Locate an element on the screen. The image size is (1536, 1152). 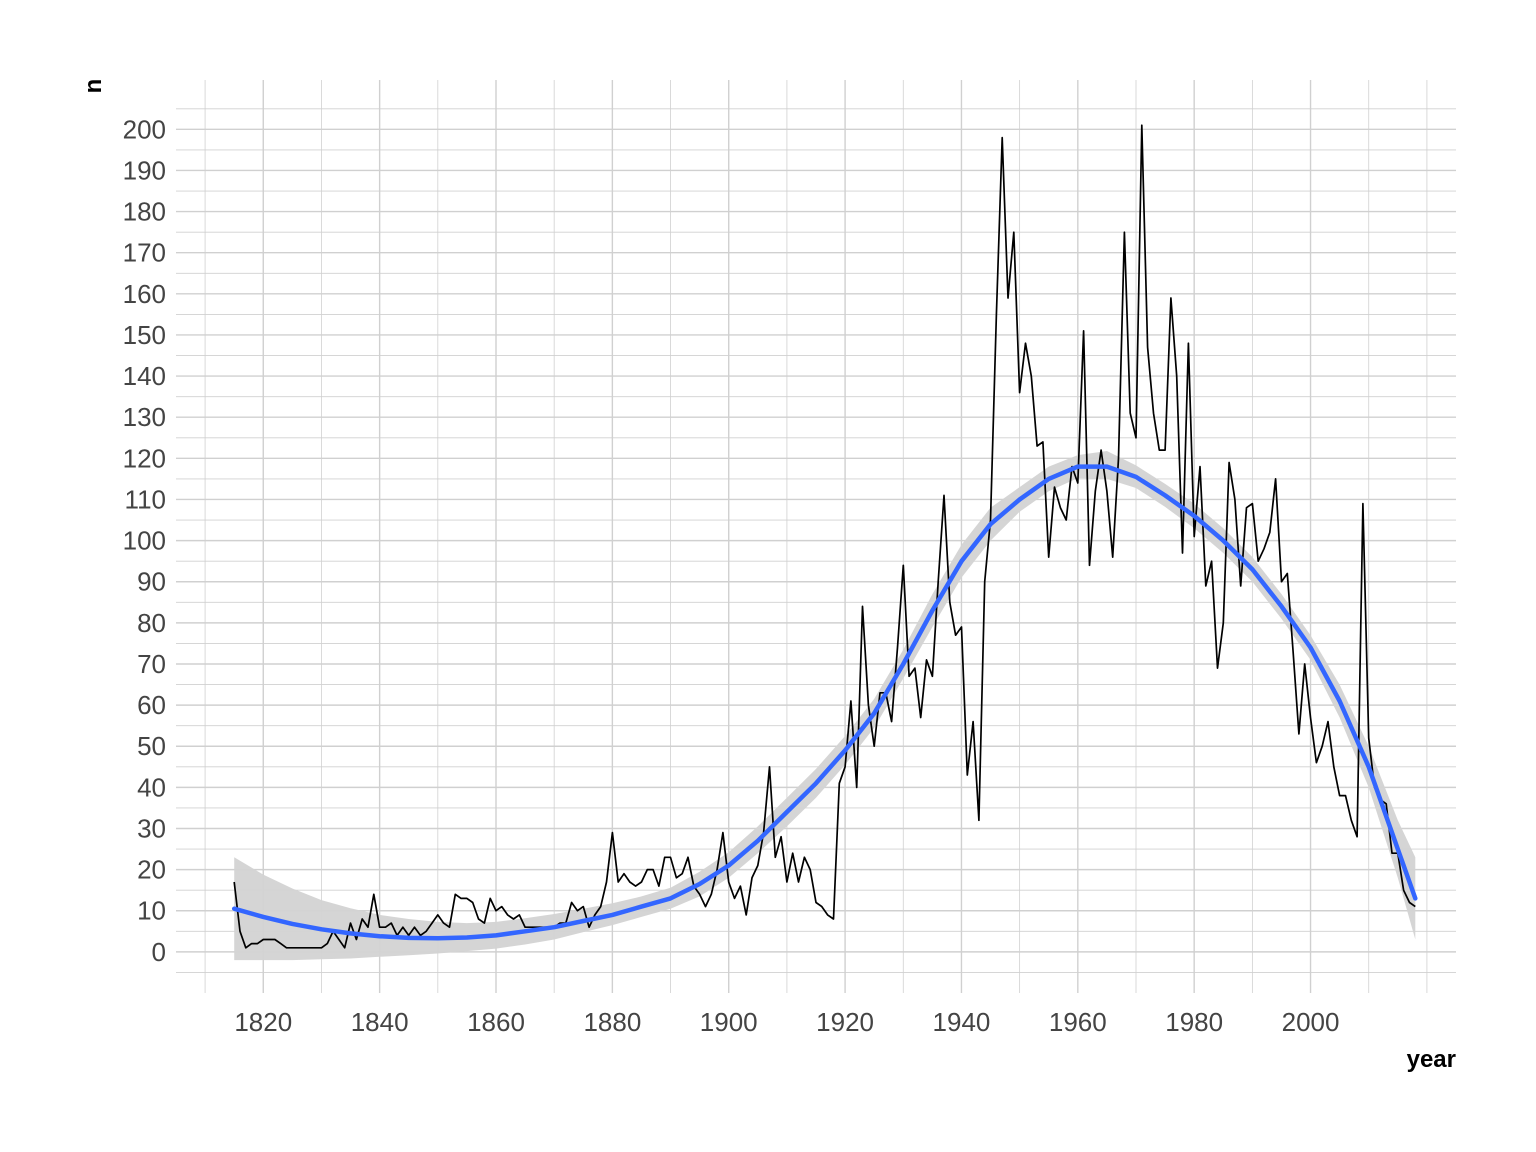
x-tick-label: 1900 is located at coordinates (729, 1022).